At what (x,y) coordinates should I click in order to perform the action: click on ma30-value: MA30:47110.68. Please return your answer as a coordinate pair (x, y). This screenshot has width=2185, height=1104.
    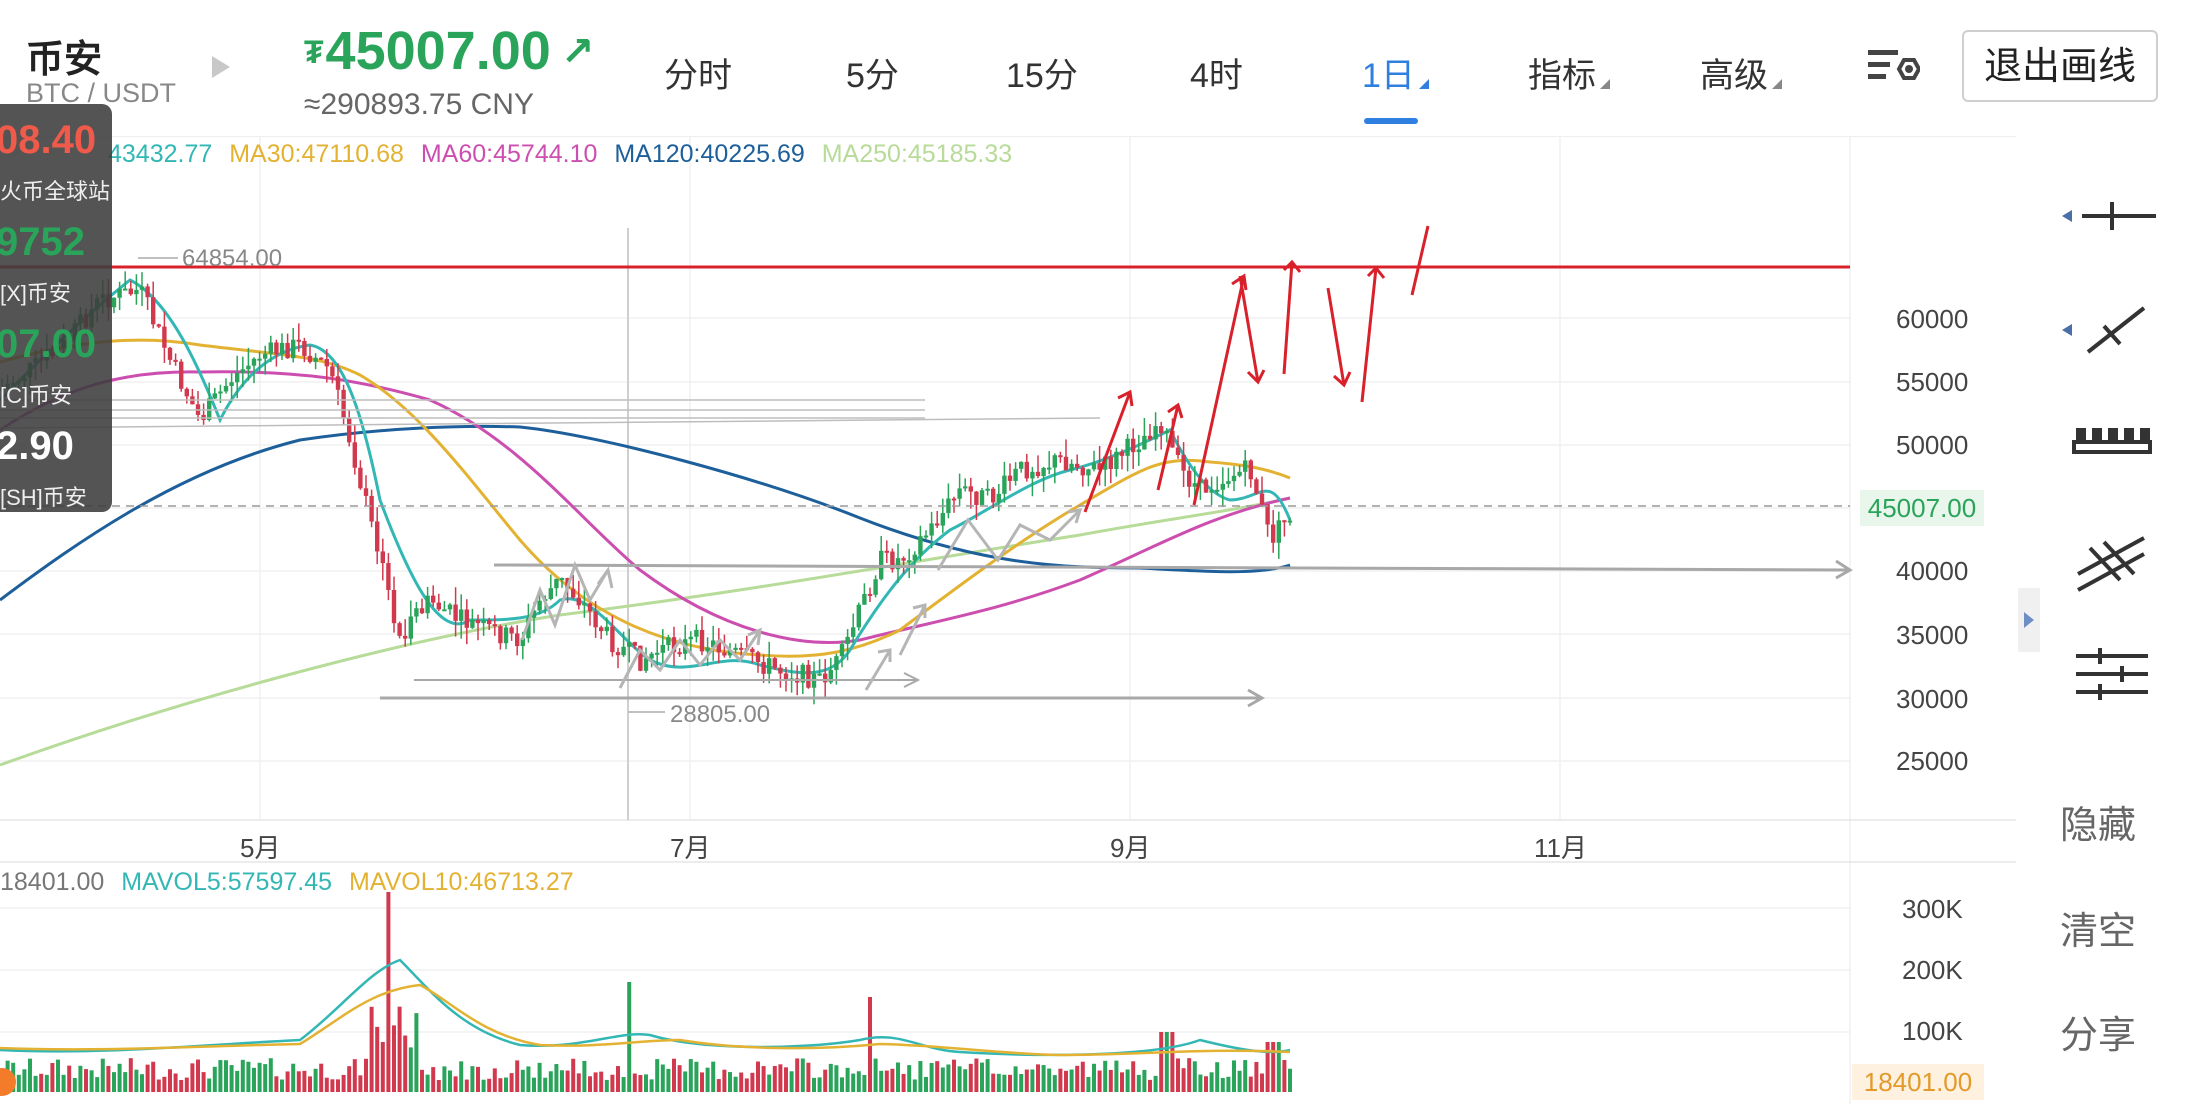
    Looking at the image, I should click on (316, 154).